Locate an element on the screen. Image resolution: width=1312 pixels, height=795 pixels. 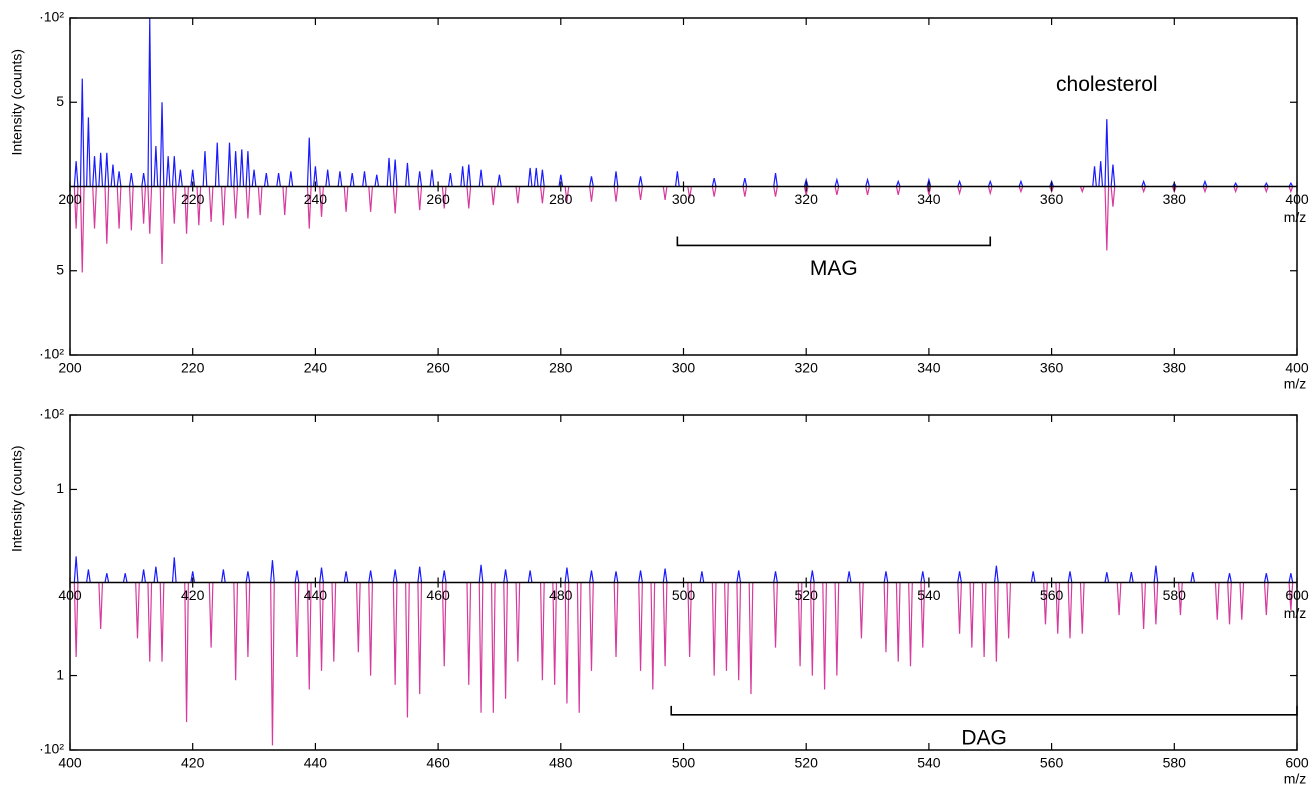
x-tick-label: 320 is located at coordinates (807, 199).